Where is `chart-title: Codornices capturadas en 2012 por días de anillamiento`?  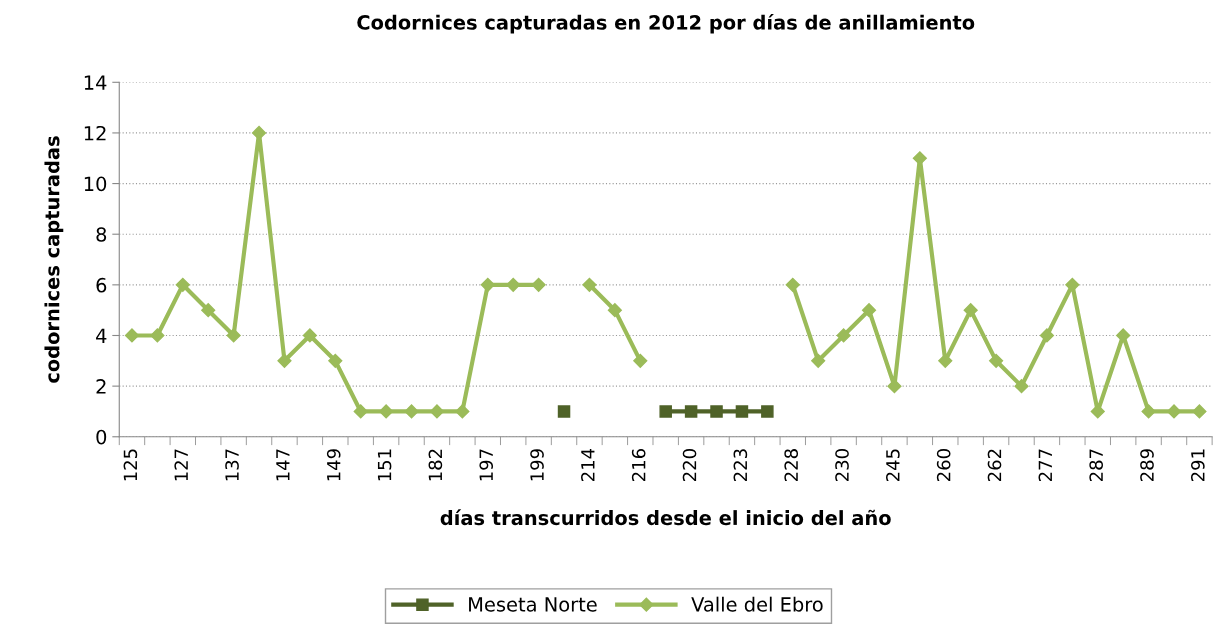 chart-title: Codornices capturadas en 2012 por días de anillamiento is located at coordinates (666, 23).